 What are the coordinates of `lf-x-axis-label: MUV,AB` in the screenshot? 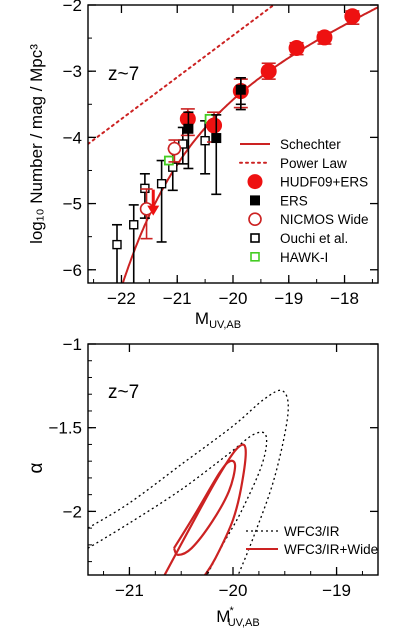 It's located at (218, 320).